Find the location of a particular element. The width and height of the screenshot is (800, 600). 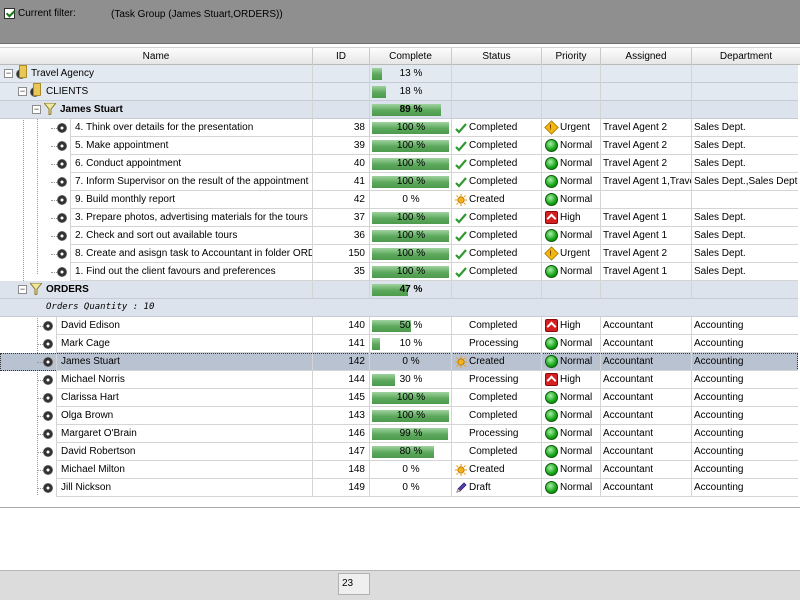

department-cell is located at coordinates (745, 200).